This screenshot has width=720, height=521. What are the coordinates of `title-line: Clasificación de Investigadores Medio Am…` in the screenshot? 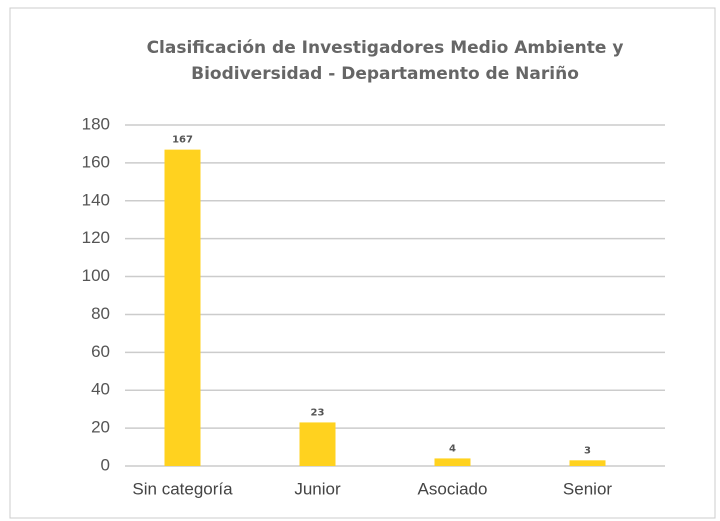 It's located at (385, 48).